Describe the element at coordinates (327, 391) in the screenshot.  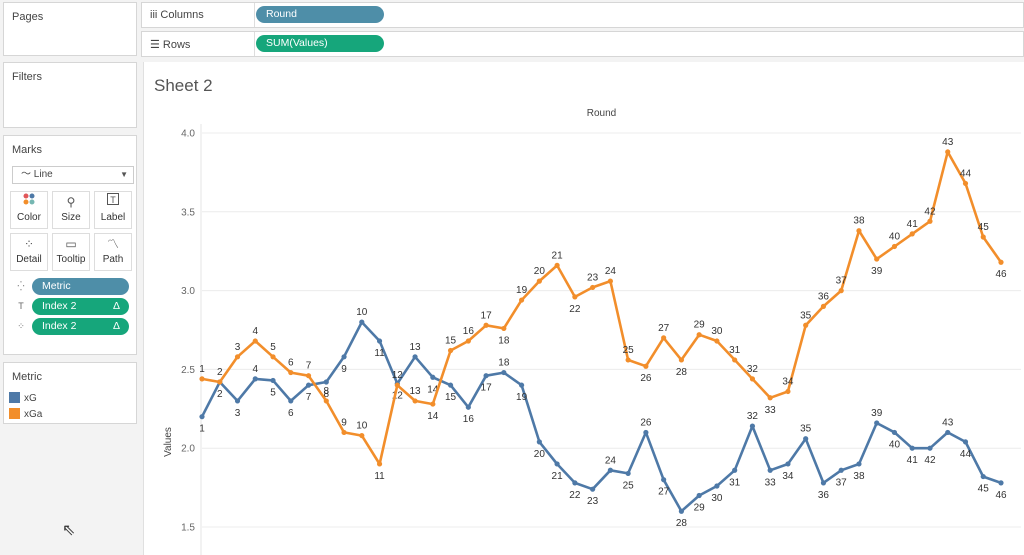
I see `data-label-xga: 8` at that location.